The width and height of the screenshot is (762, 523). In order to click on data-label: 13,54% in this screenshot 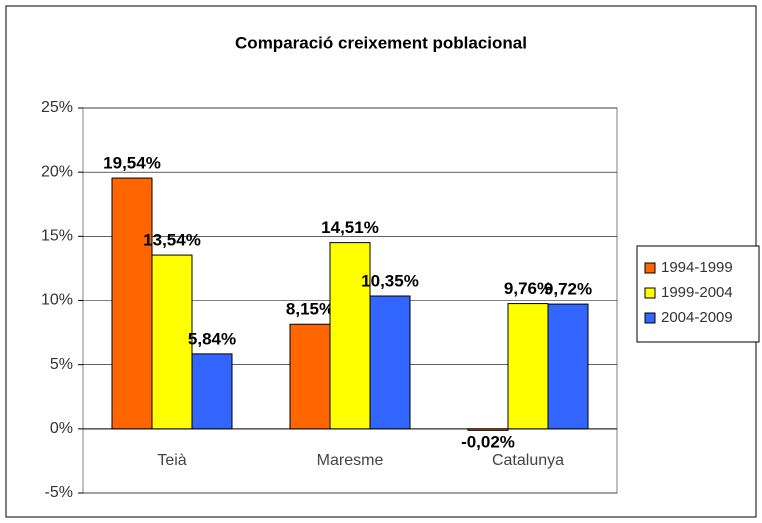, I will do `click(172, 240)`.